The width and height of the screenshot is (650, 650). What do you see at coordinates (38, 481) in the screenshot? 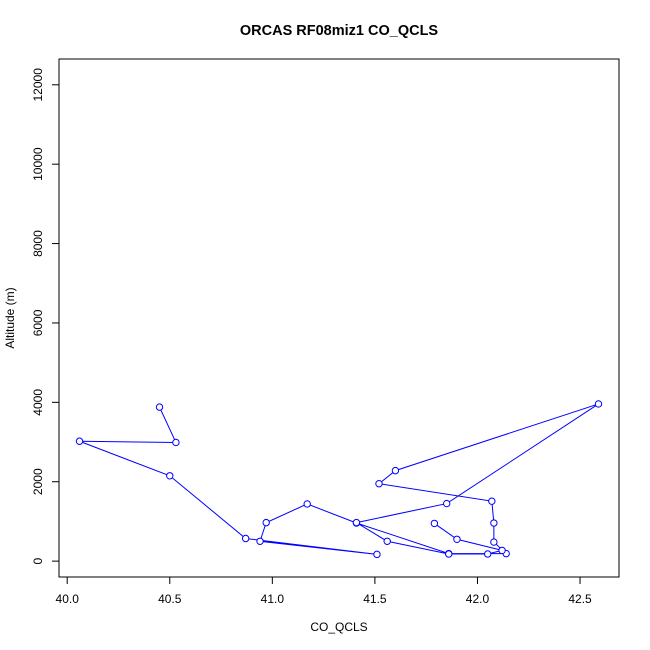
I see `y-tick-label: 2000` at bounding box center [38, 481].